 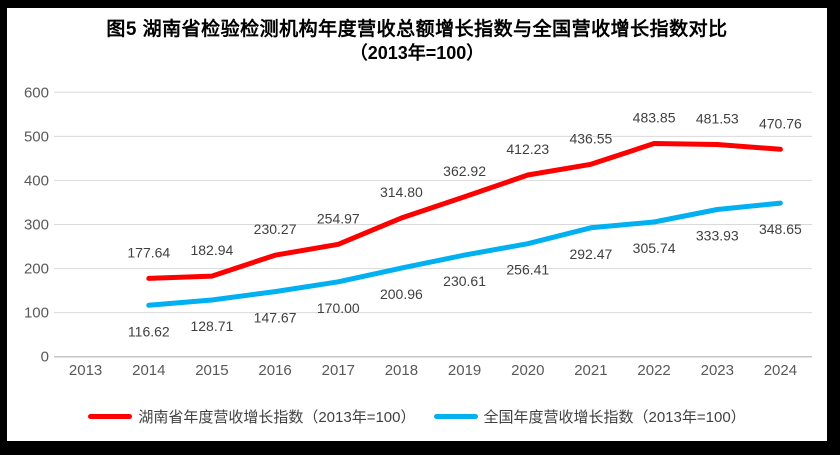 What do you see at coordinates (590, 254) in the screenshot?
I see `national-series-data-label: 292.47` at bounding box center [590, 254].